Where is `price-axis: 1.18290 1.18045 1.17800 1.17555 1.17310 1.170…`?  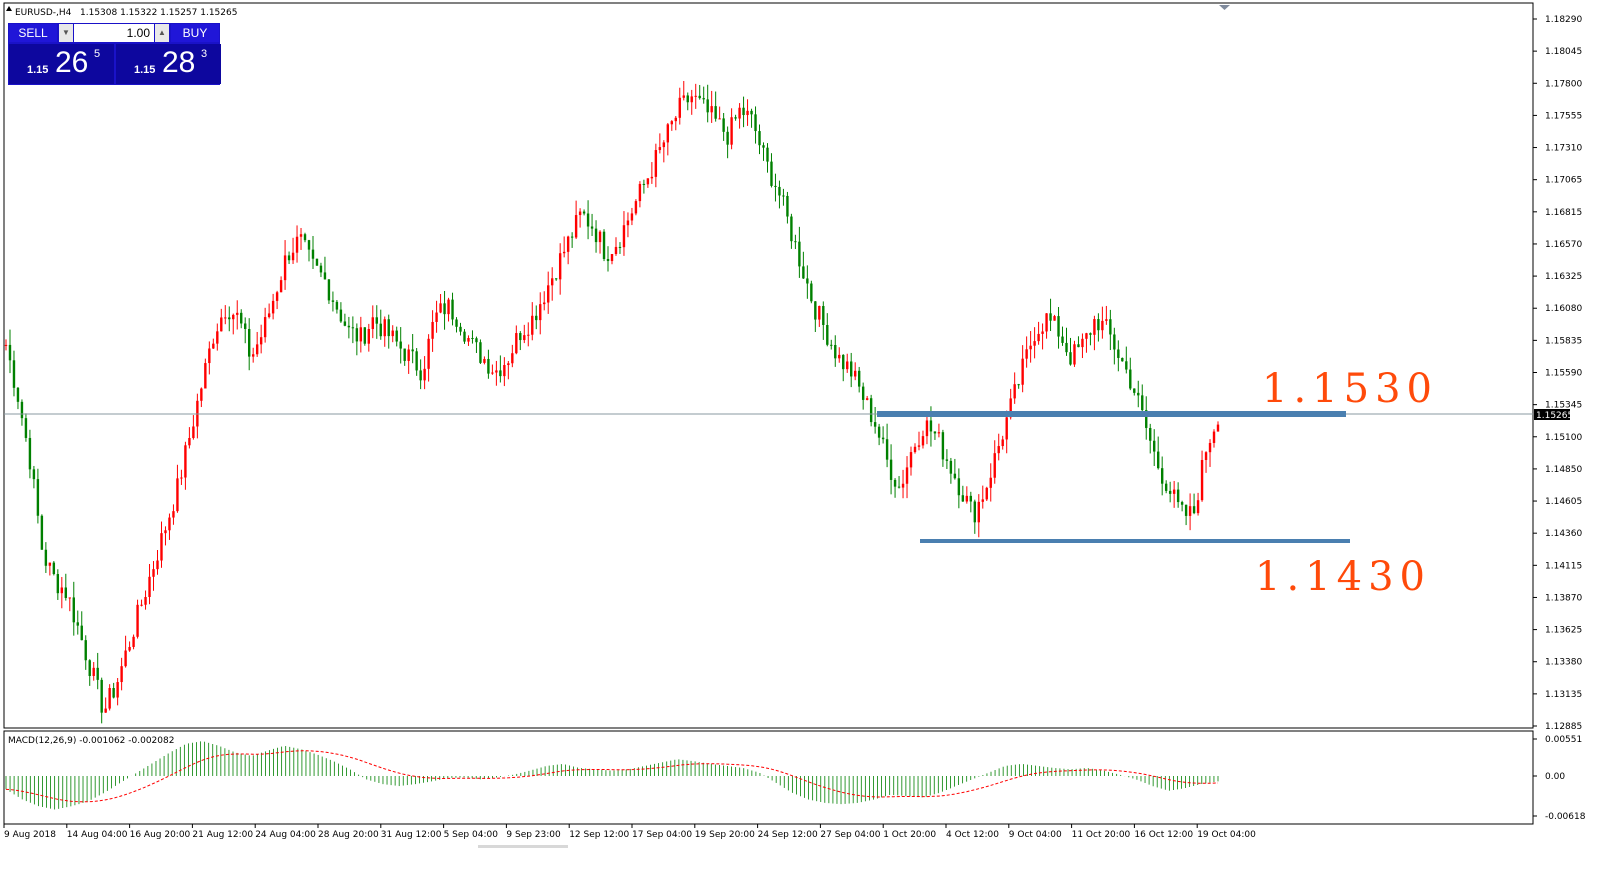 price-axis: 1.18290 1.18045 1.17800 1.17555 1.17310 1.170… is located at coordinates (1559, 418).